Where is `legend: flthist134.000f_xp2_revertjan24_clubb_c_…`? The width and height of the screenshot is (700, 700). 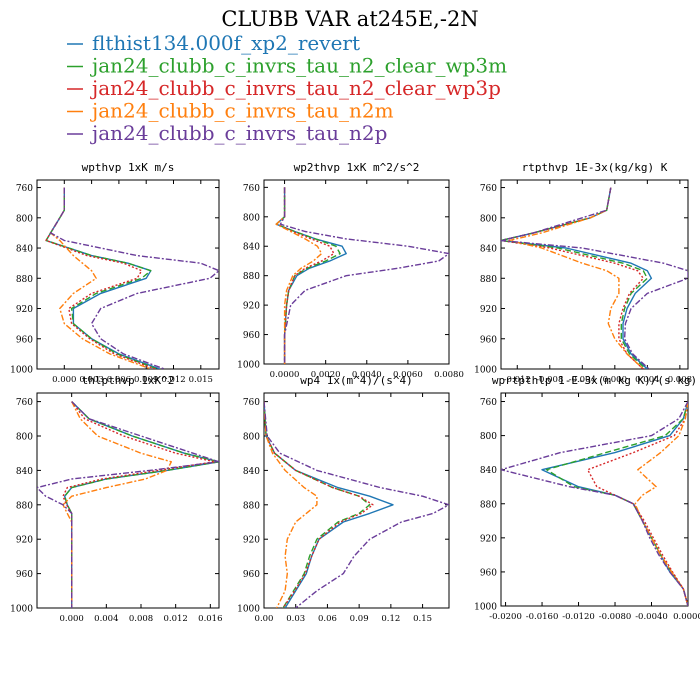 legend: flthist134.000f_xp2_revertjan24_clubb_c_… is located at coordinates (287, 88).